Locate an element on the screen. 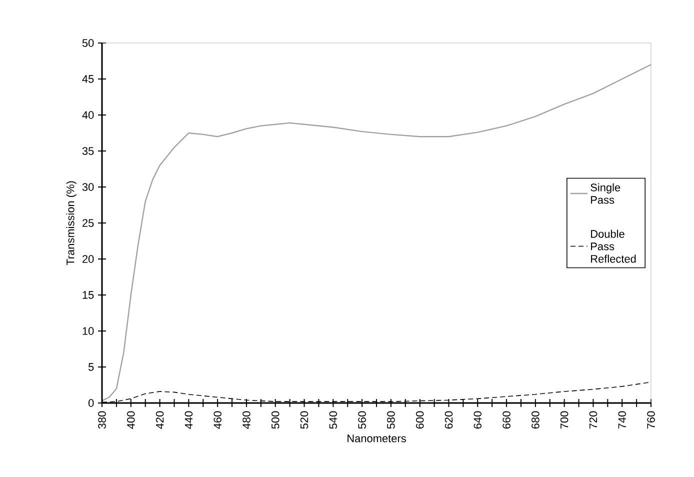  legend-label: Double Pass Reflected is located at coordinates (613, 246).